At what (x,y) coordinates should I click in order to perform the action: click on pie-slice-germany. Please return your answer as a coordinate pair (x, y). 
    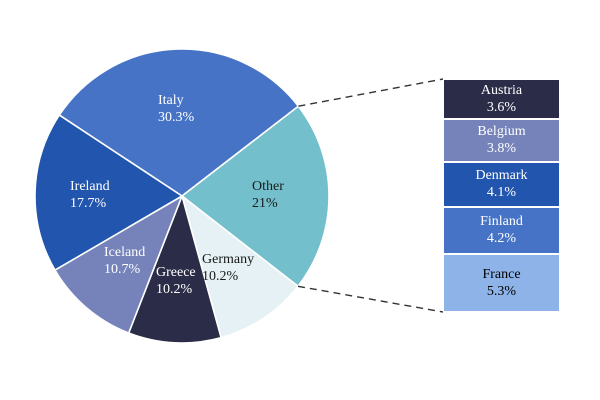
    Looking at the image, I should click on (240, 267).